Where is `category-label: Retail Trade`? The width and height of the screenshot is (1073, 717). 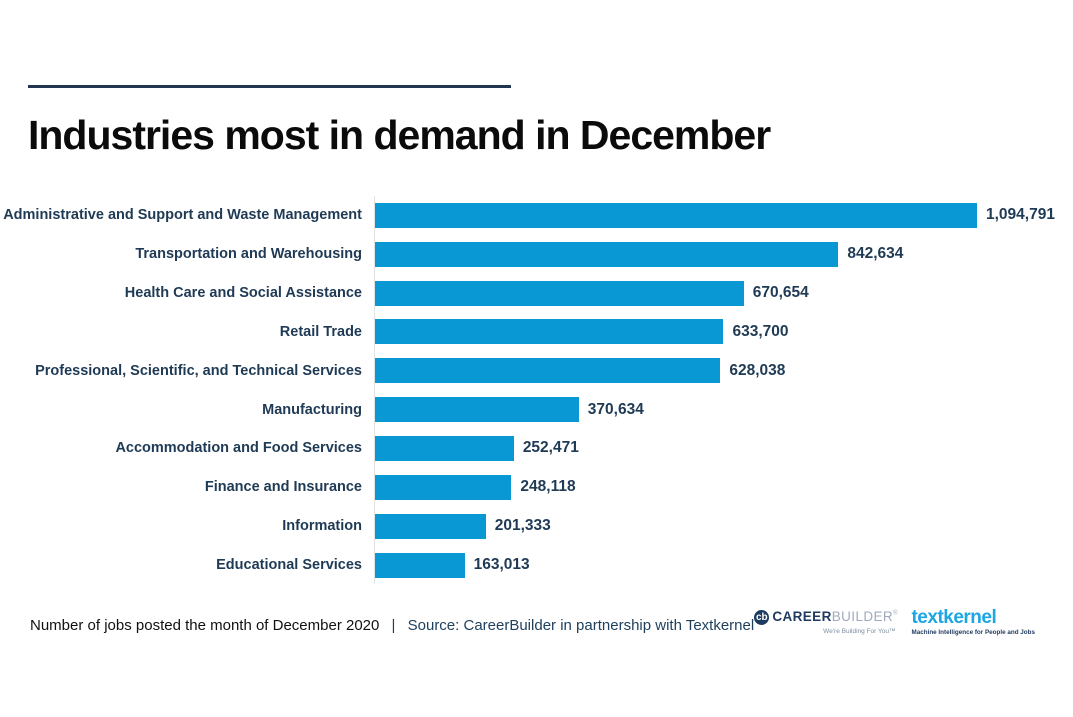
category-label: Retail Trade is located at coordinates (320, 331).